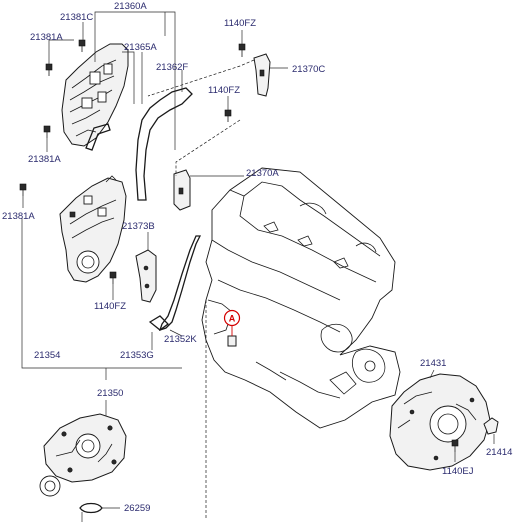  I want to click on label-21381c: 21381C, so click(76, 17).